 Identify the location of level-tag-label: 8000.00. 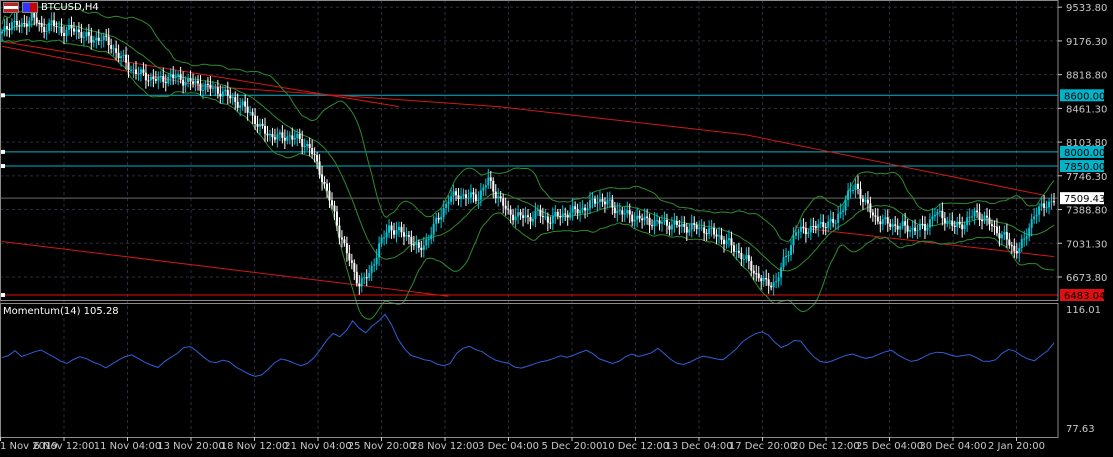
(1084, 153).